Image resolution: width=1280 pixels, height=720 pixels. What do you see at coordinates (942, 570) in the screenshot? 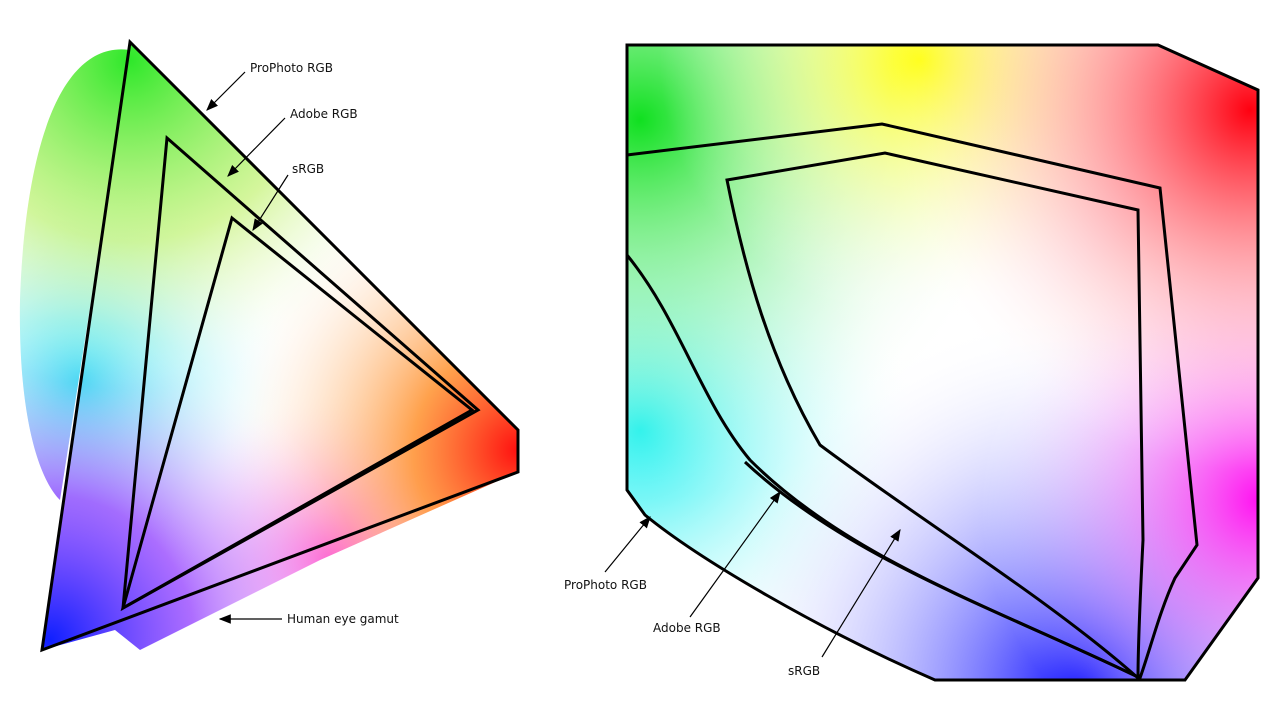
I see `adobe-lower-edge` at bounding box center [942, 570].